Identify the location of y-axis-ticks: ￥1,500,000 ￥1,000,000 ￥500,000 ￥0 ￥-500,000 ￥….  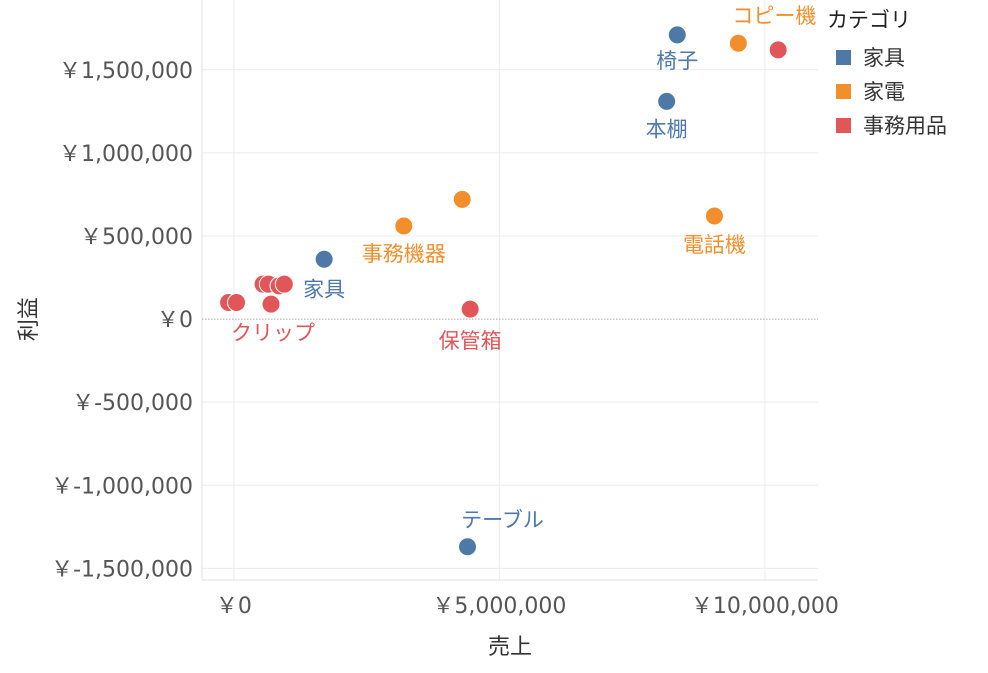
(122, 321).